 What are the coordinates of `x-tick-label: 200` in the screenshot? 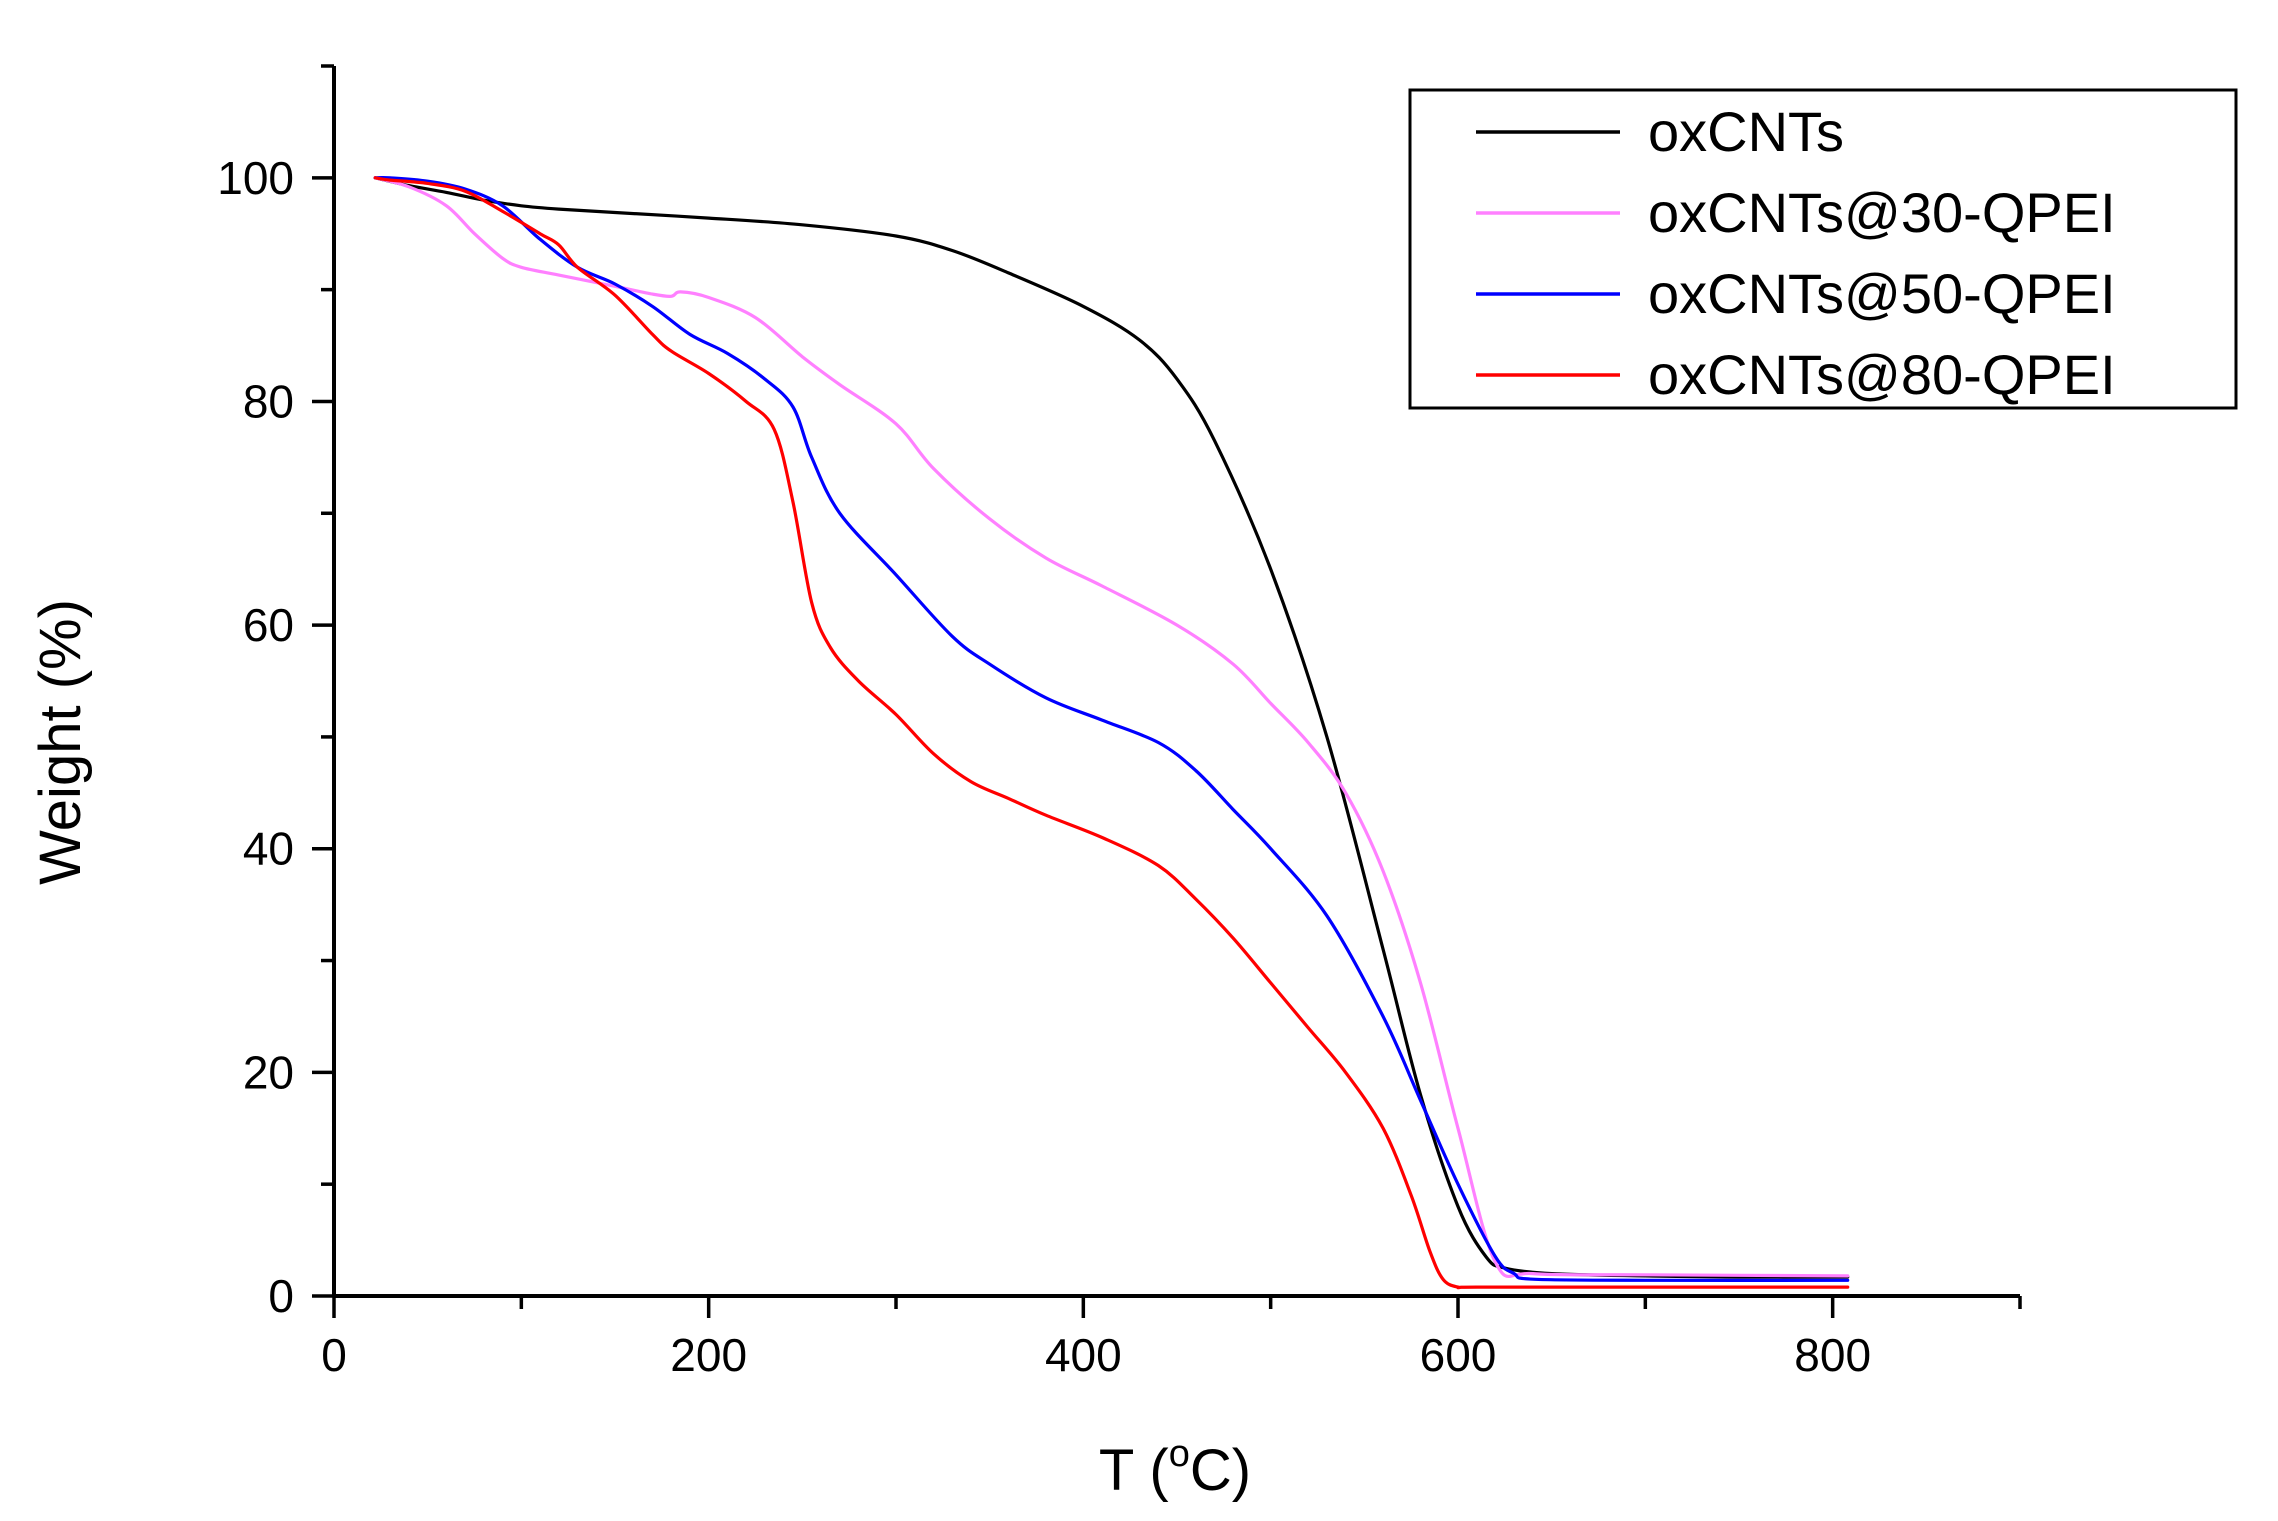 It's located at (708, 1355).